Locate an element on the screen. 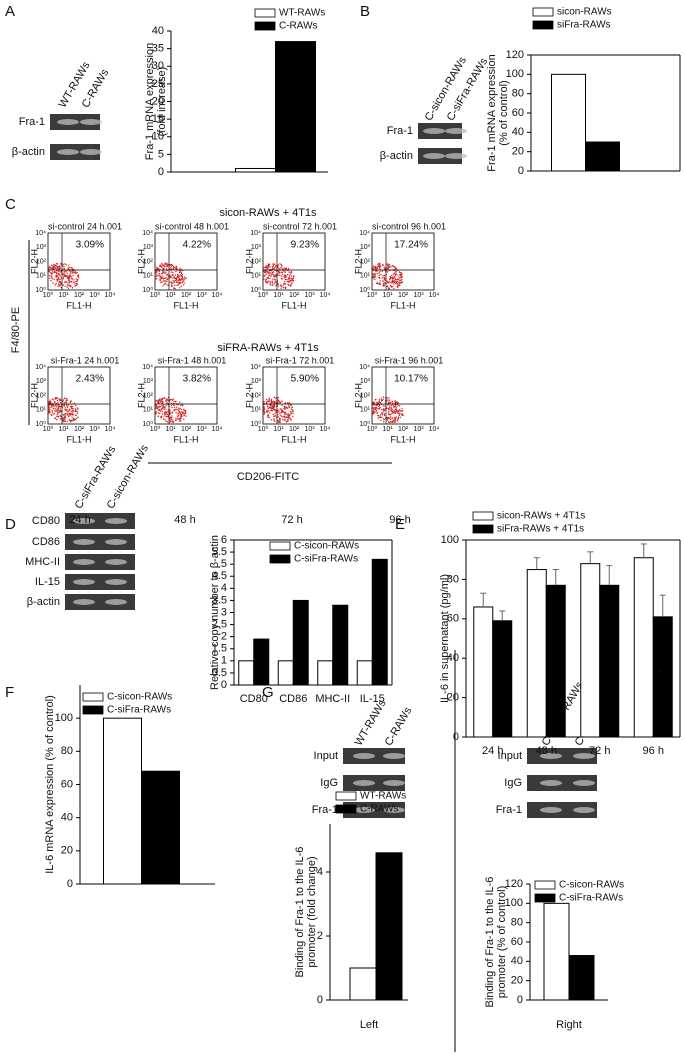 The image size is (685, 1054). y-tick-label: 1 is located at coordinates (224, 661).